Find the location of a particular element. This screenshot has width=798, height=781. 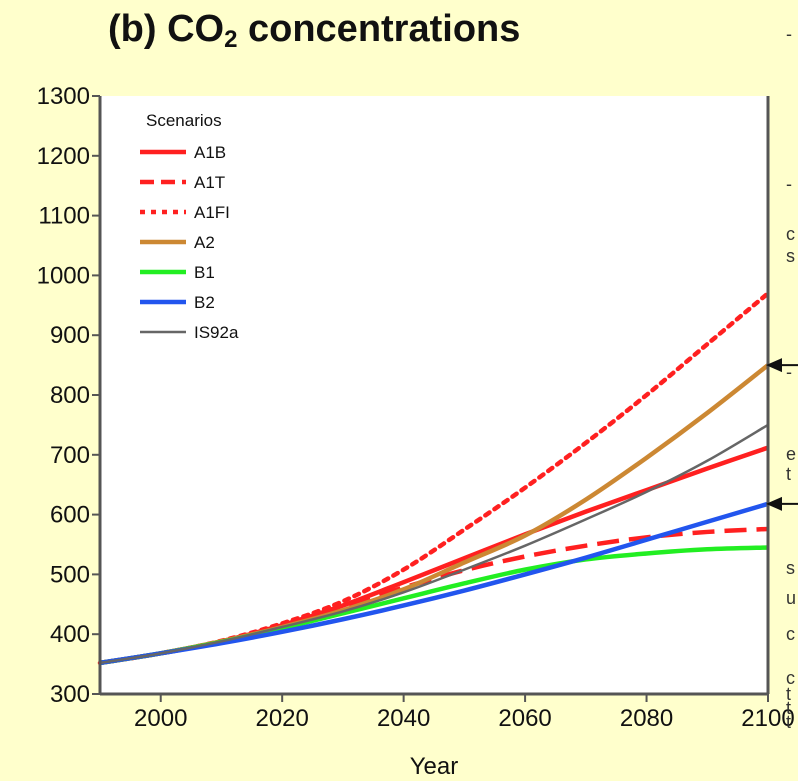

edge-glyph-7: s is located at coordinates (790, 568).